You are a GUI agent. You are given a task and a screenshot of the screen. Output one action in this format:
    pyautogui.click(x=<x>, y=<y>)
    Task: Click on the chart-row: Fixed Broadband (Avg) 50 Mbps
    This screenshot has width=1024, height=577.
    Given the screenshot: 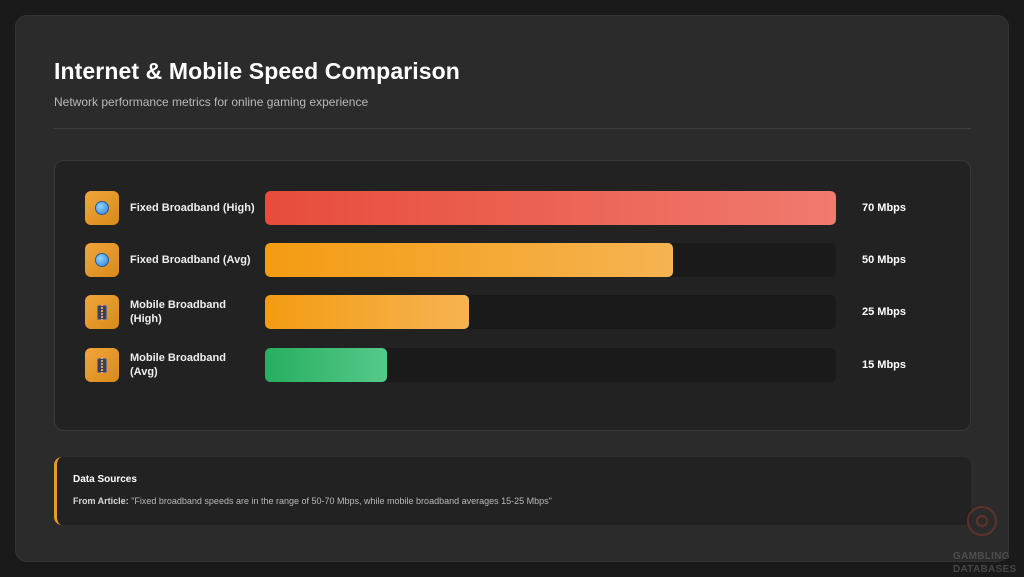 What is the action you would take?
    pyautogui.click(x=515, y=260)
    